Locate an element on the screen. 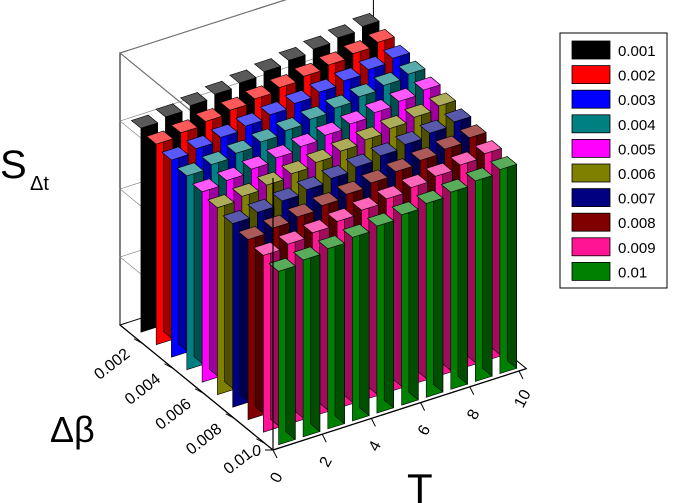 The width and height of the screenshot is (685, 503). legend-entry-label: 0.009 is located at coordinates (637, 248).